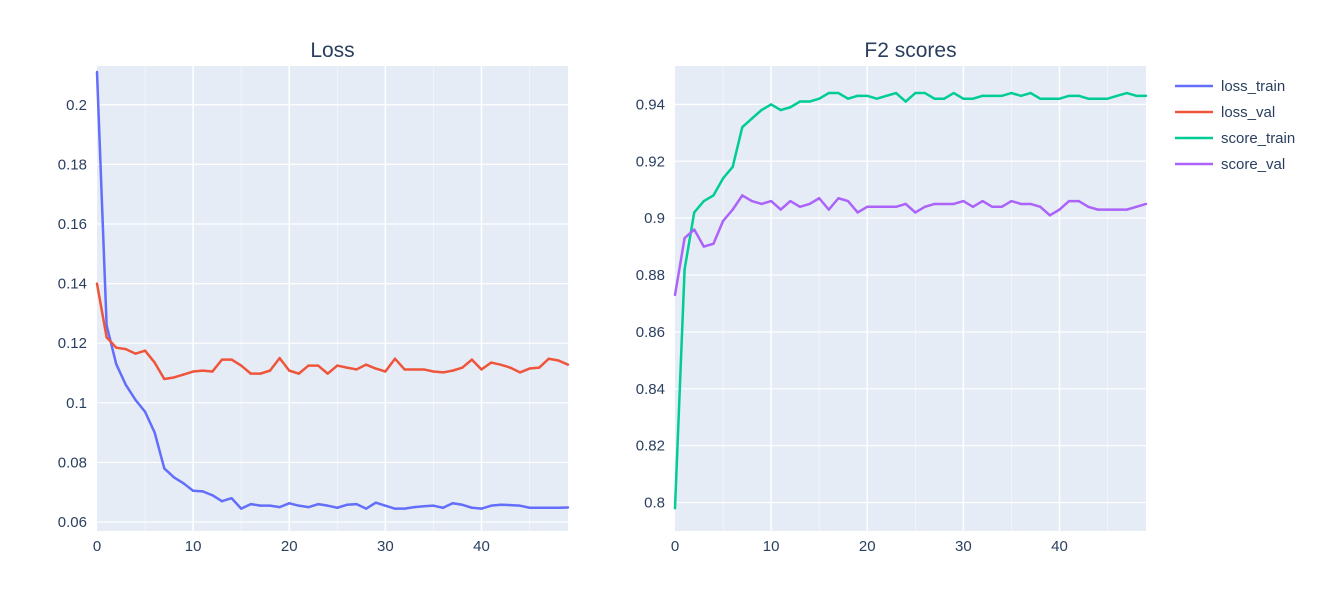 The height and width of the screenshot is (604, 1329). What do you see at coordinates (72, 284) in the screenshot?
I see `loss-y-tick-label: 0.14` at bounding box center [72, 284].